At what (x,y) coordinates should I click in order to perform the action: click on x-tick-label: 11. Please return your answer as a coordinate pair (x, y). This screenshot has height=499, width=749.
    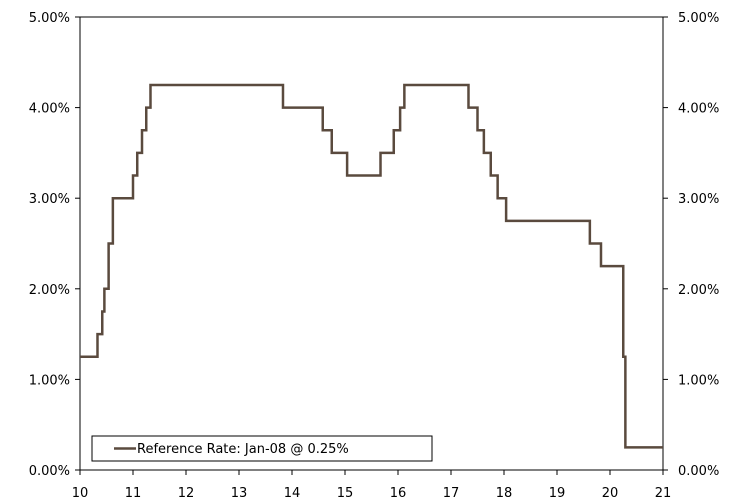
    Looking at the image, I should click on (133, 492).